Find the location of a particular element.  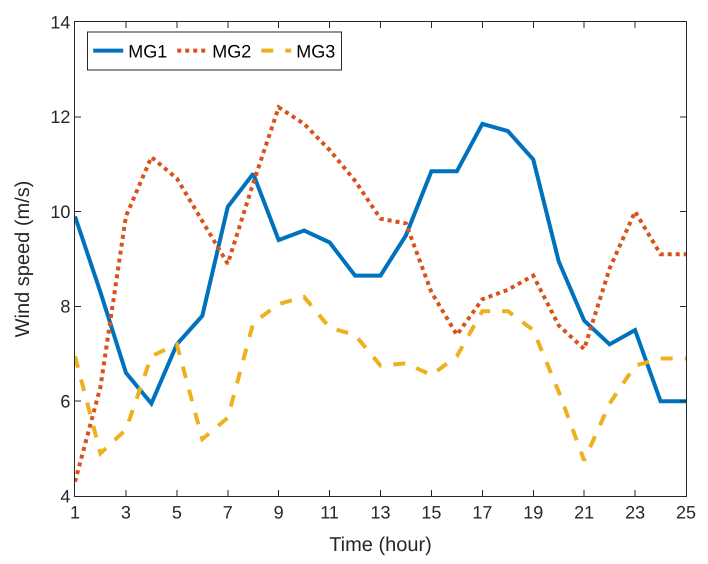

x-tick-label: 11 is located at coordinates (329, 512).